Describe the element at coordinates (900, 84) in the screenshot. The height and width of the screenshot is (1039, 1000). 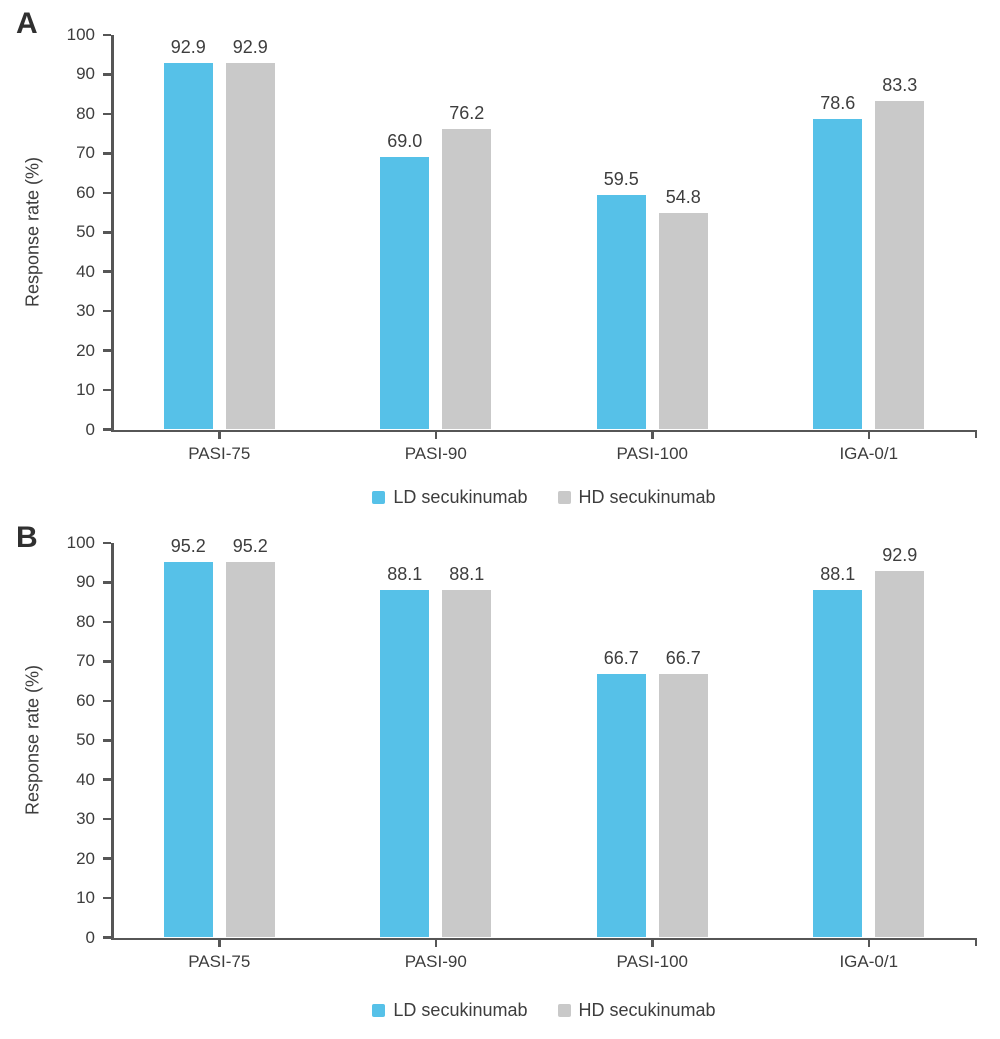
I see `bar-value-label: 83.3` at that location.